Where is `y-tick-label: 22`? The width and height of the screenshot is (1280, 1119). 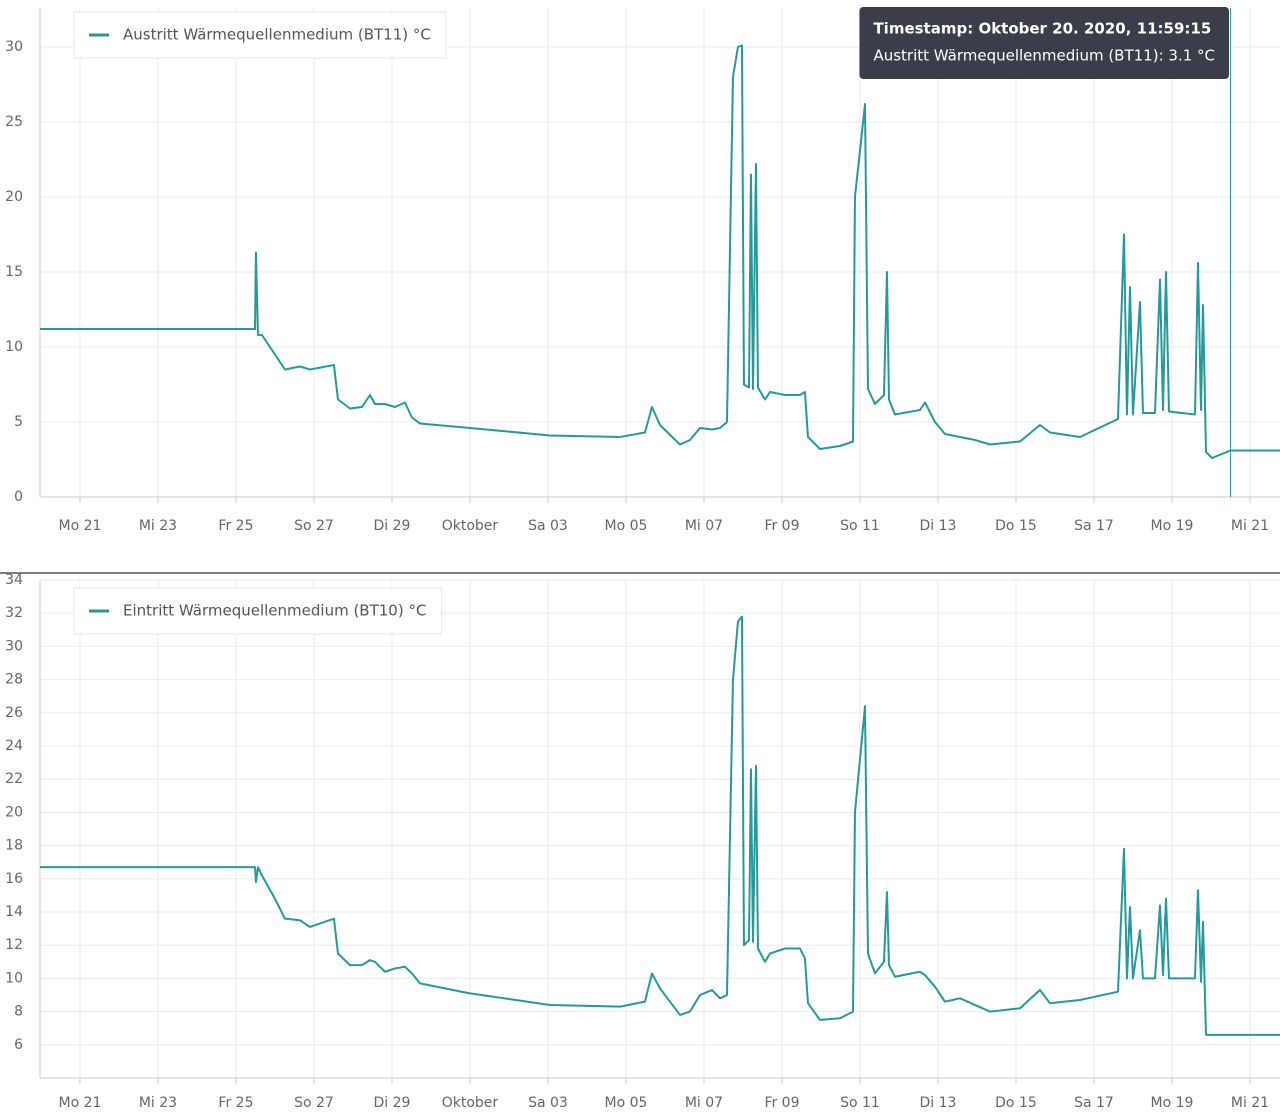 y-tick-label: 22 is located at coordinates (14, 779).